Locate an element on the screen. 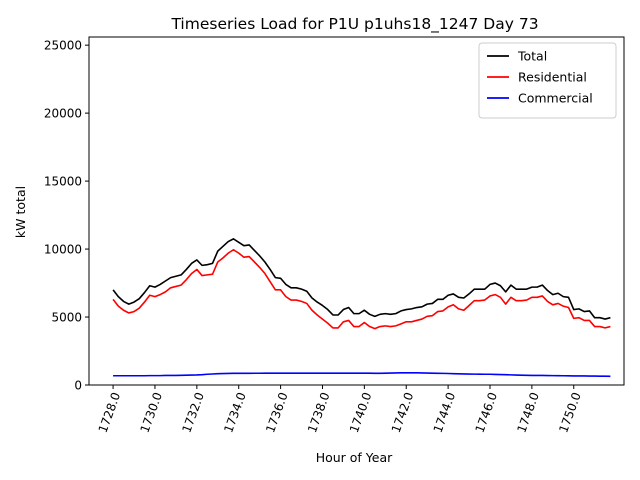 The height and width of the screenshot is (480, 640). series-line-residential is located at coordinates (361, 289).